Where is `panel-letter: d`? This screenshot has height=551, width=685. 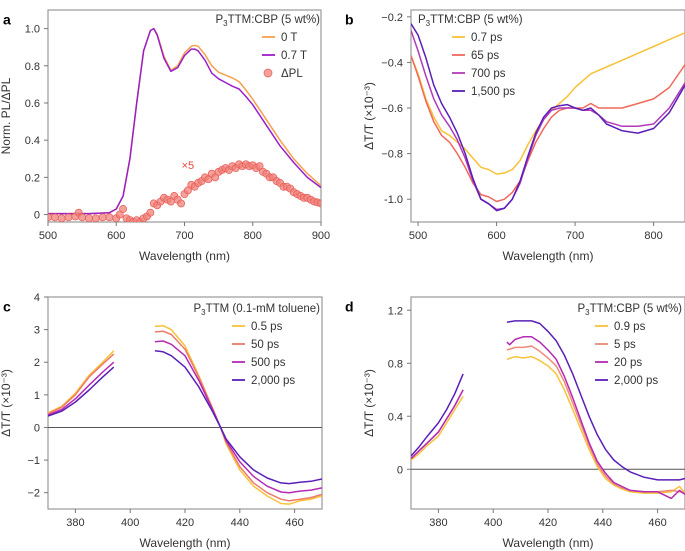
panel-letter: d is located at coordinates (349, 306).